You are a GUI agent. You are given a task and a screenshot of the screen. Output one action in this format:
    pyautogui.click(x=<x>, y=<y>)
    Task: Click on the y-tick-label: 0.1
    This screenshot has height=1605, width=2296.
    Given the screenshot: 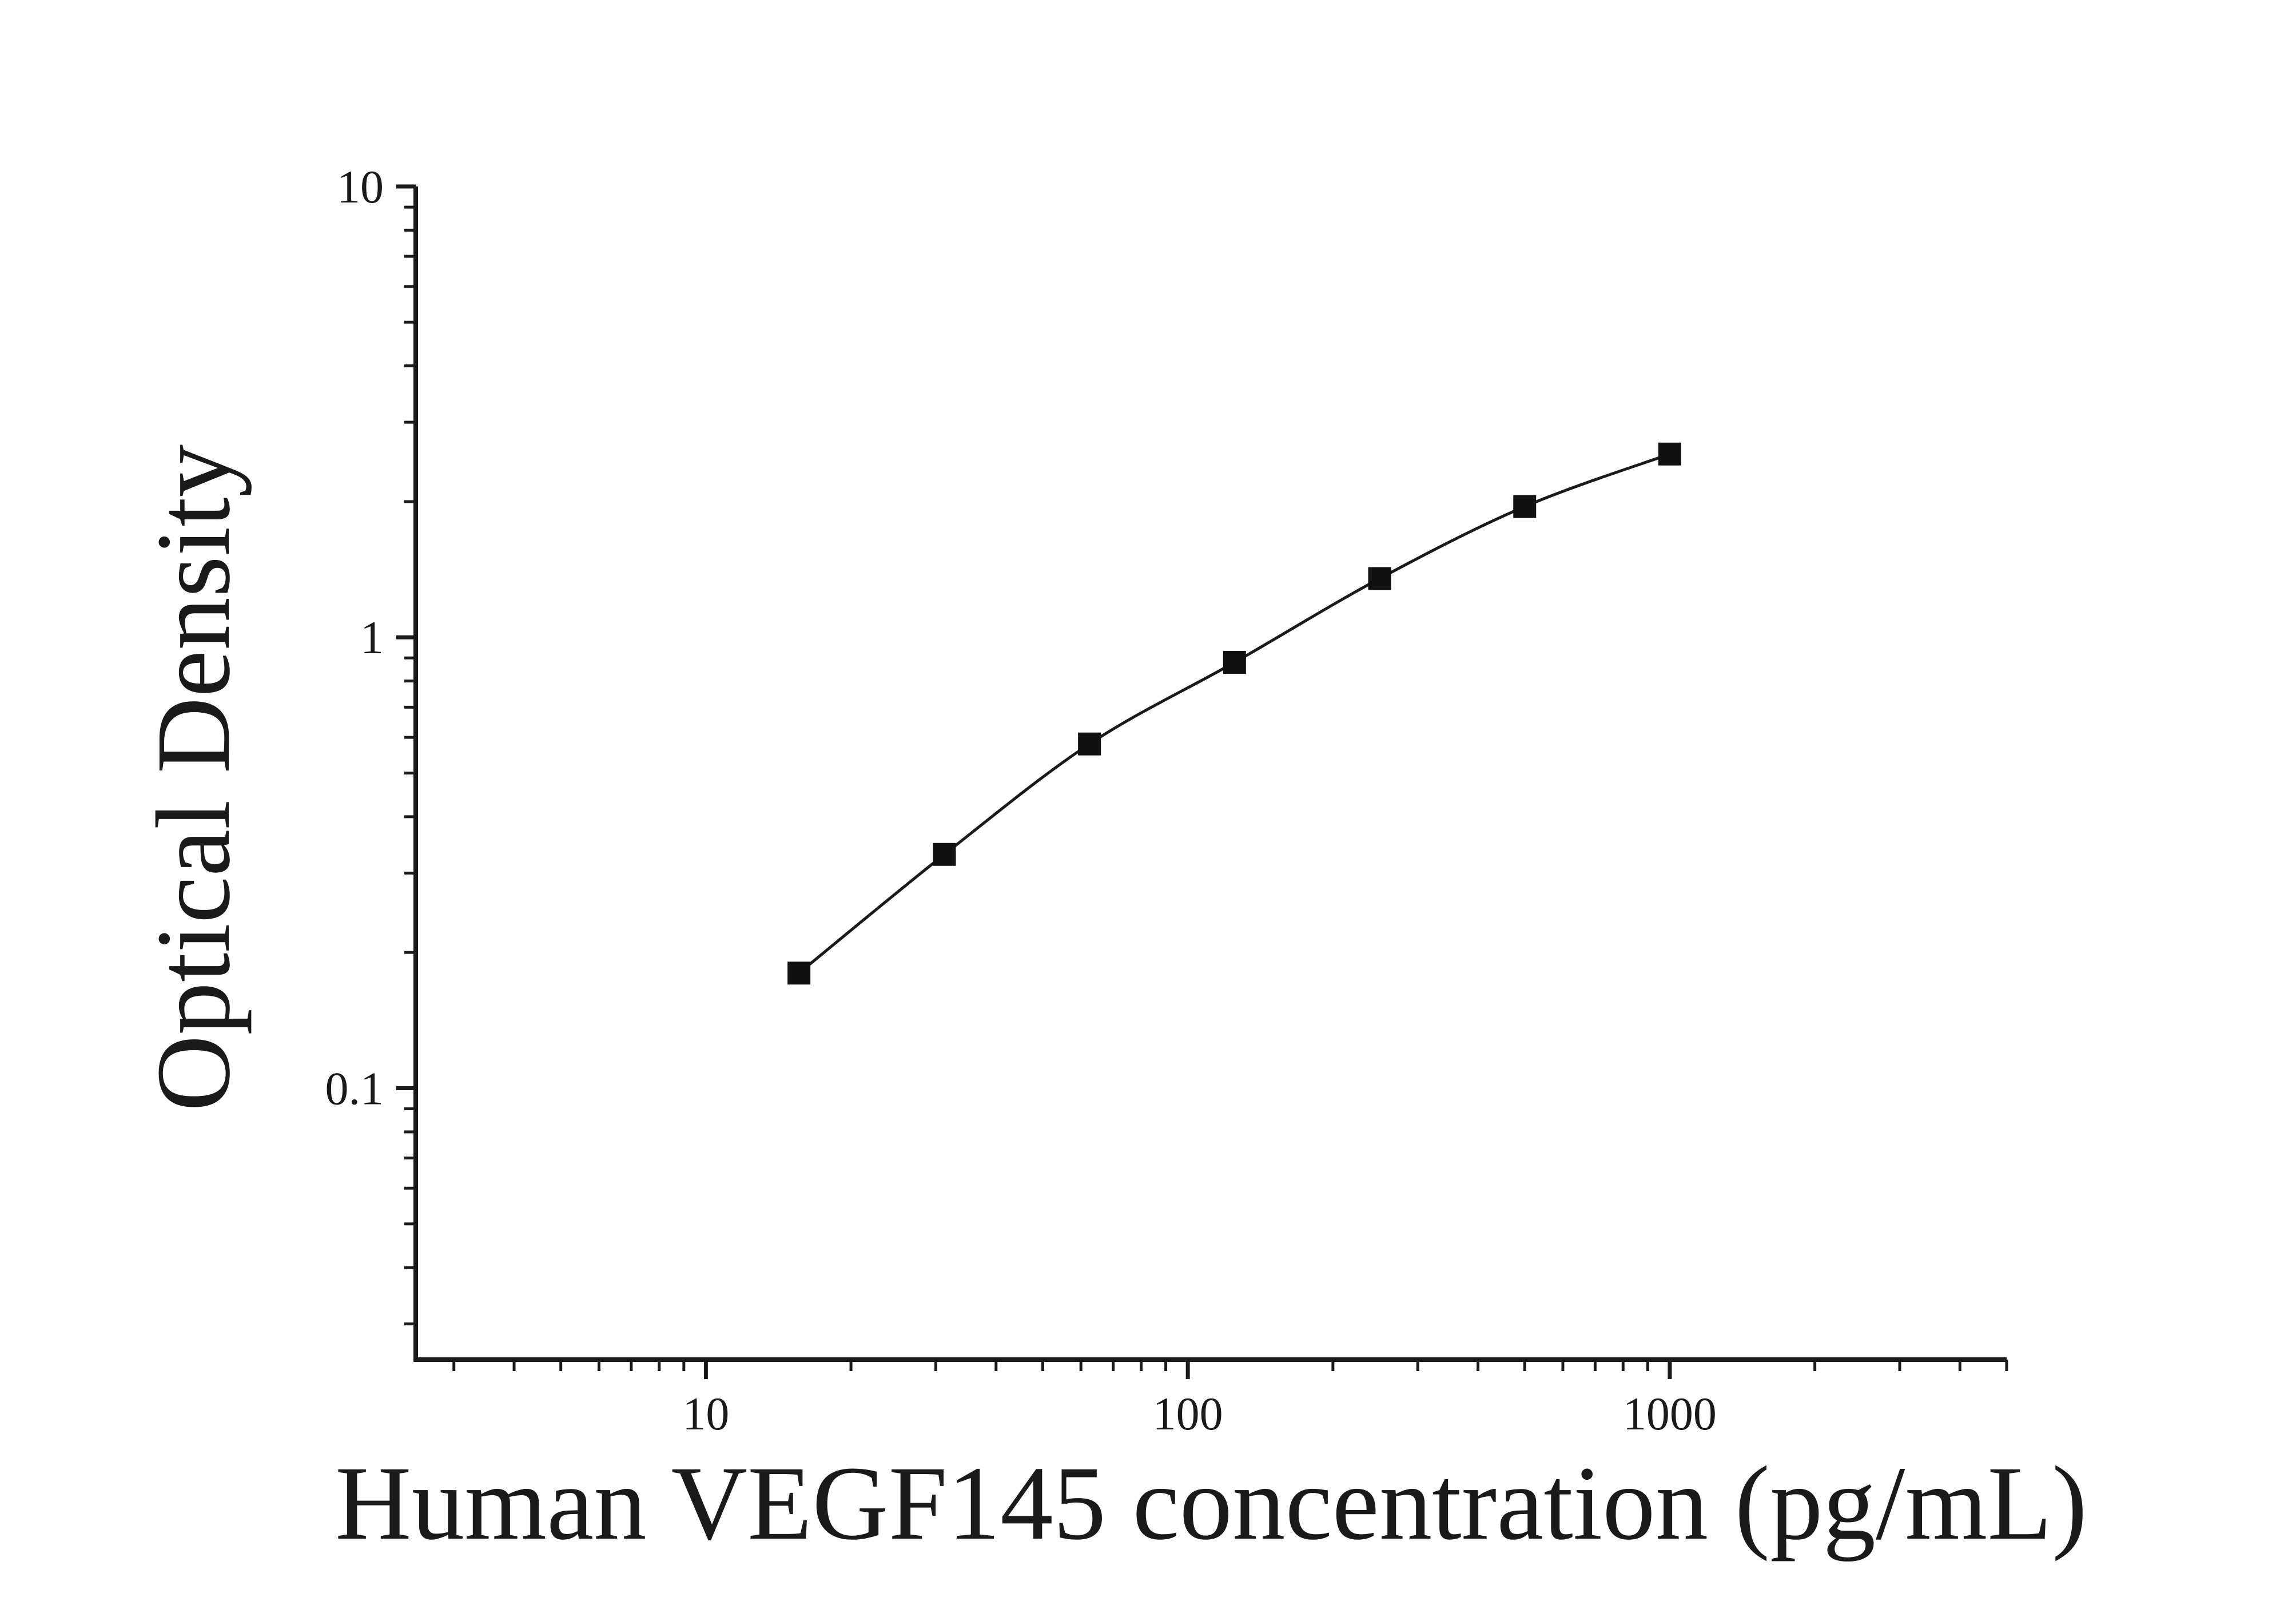 What is the action you would take?
    pyautogui.click(x=354, y=1088)
    